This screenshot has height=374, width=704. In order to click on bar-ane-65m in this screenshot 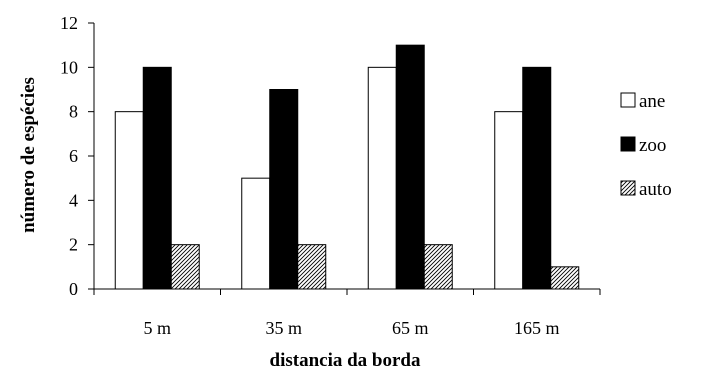, I will do `click(382, 178)`.